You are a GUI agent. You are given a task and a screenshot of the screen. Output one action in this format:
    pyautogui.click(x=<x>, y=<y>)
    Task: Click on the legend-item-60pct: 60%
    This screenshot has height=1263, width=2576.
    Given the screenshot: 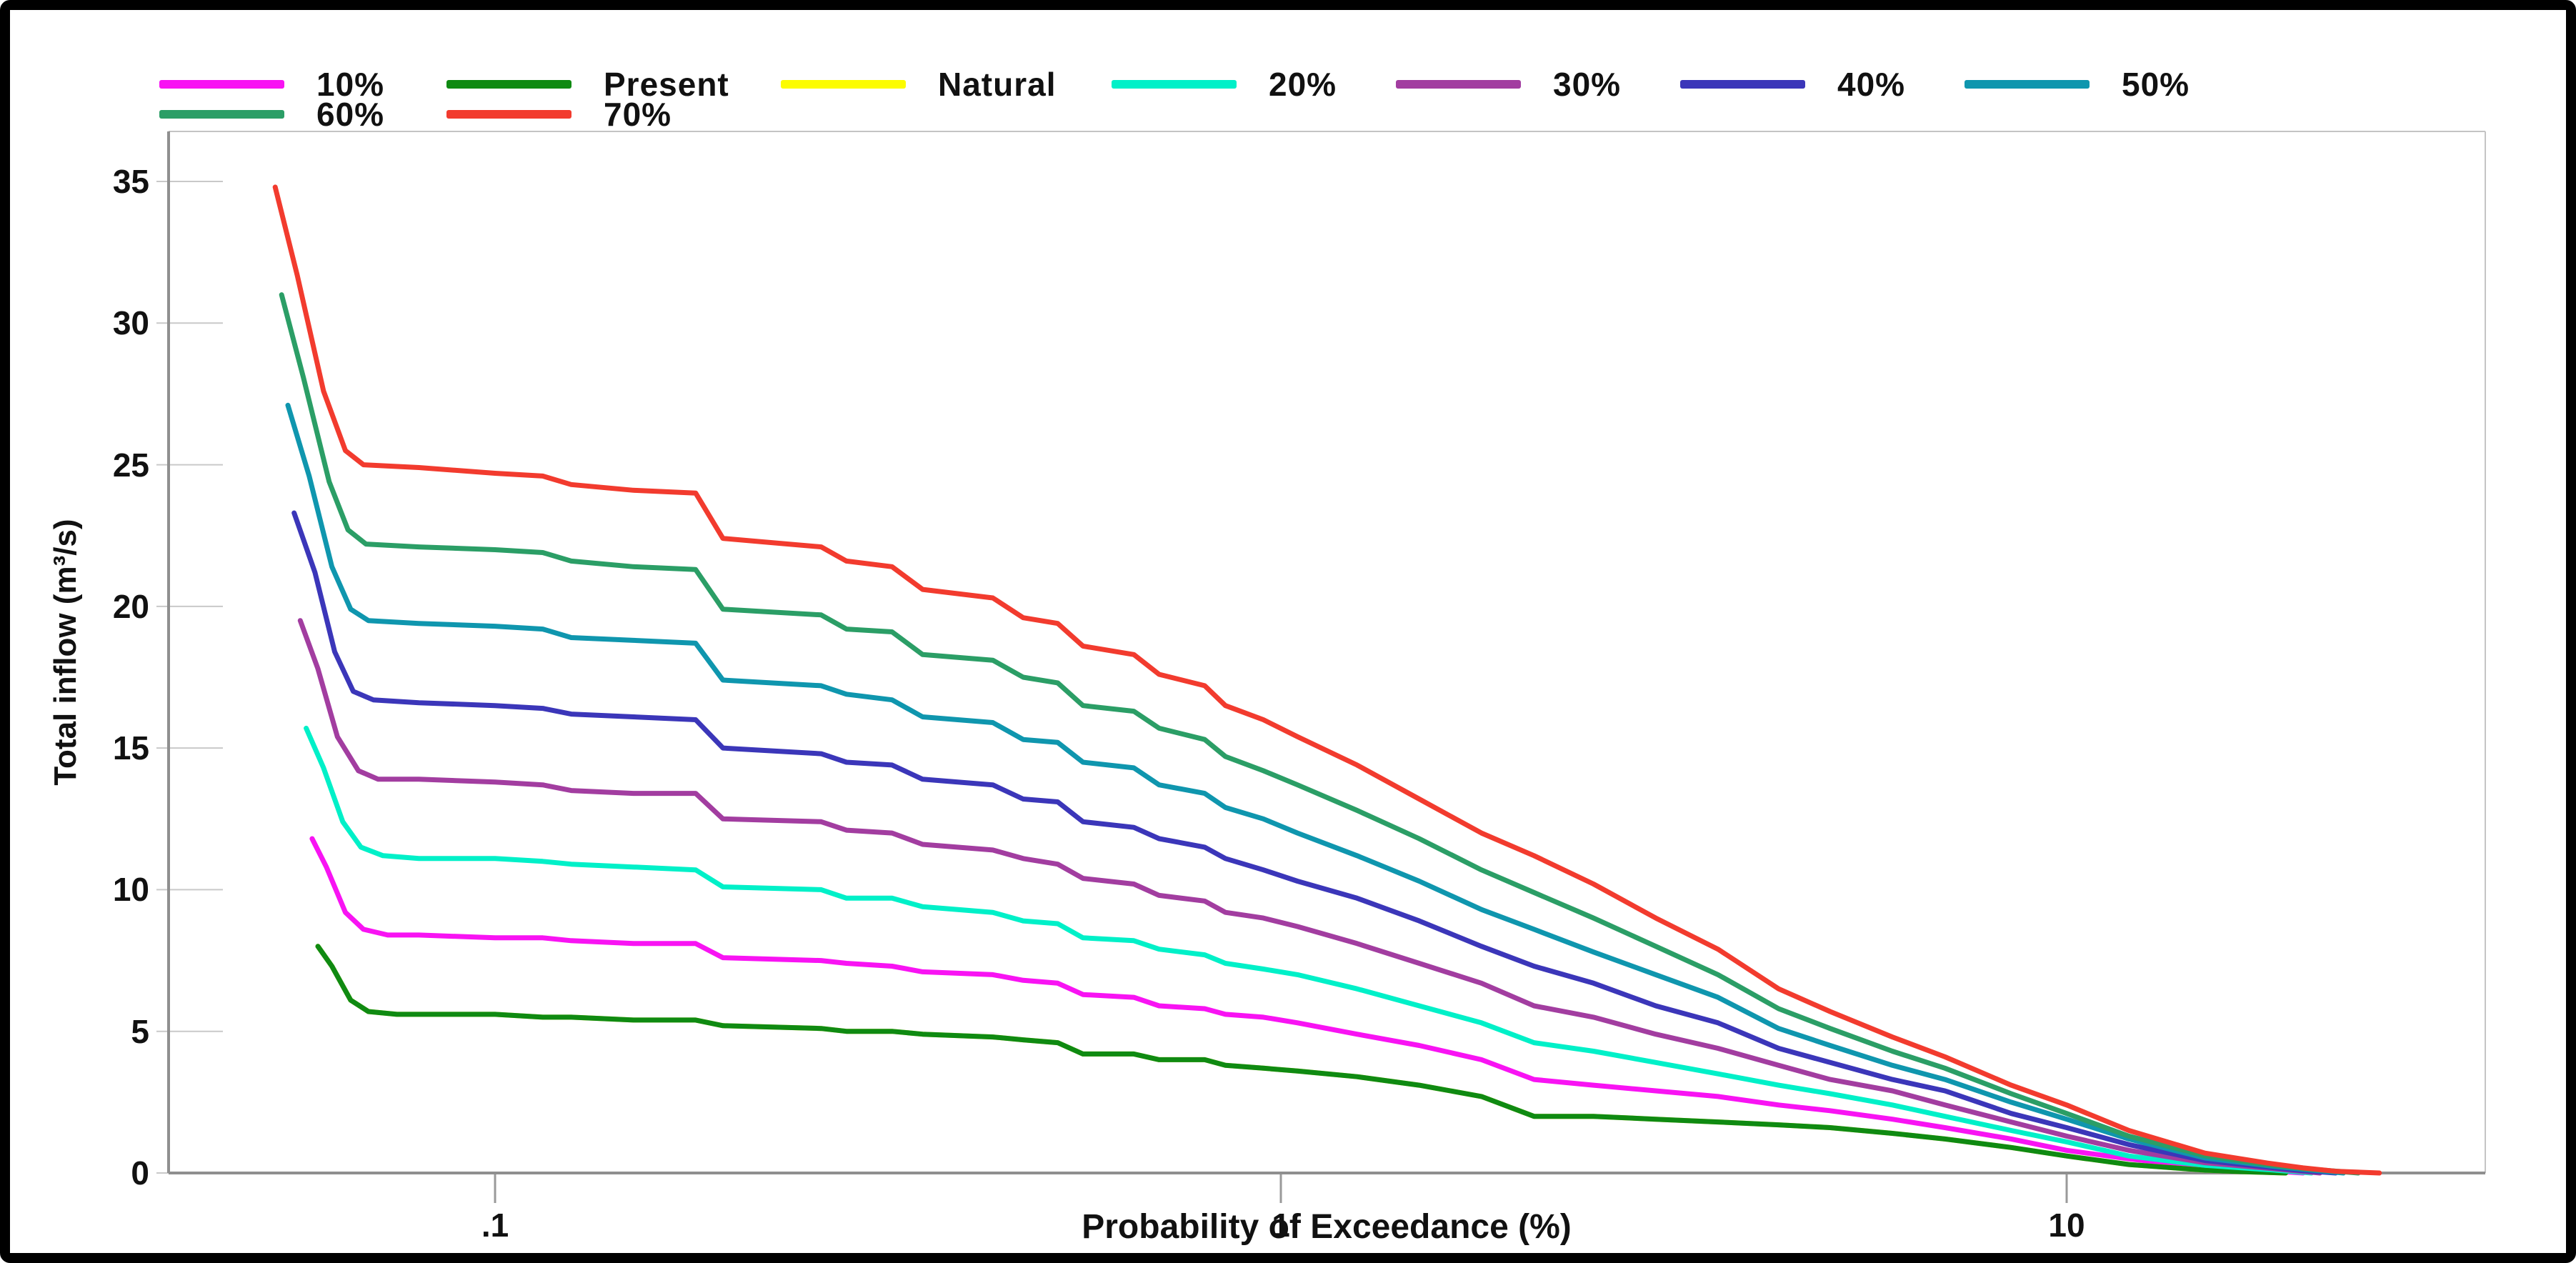 What is the action you would take?
    pyautogui.click(x=272, y=114)
    